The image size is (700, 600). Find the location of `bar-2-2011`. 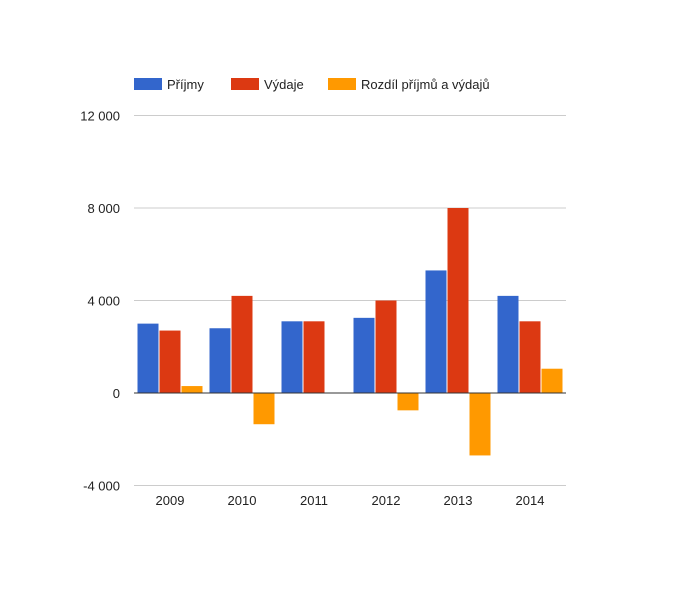

bar-2-2011 is located at coordinates (314, 357).